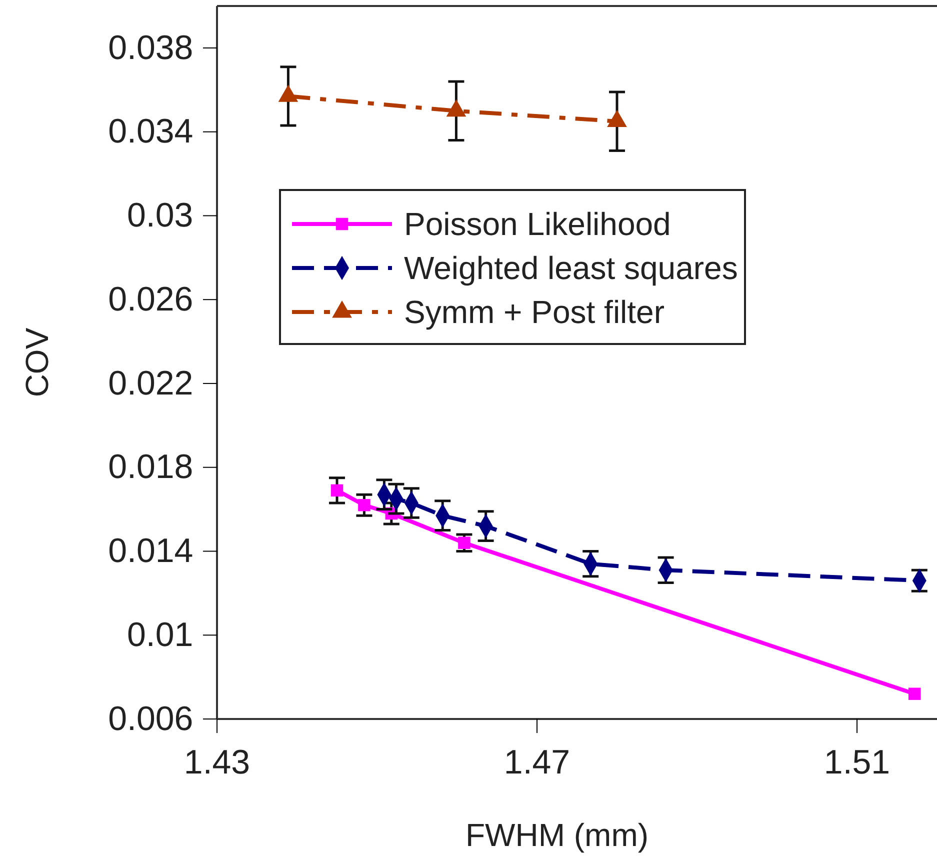  I want to click on y-tick-label: 0.022, so click(151, 383).